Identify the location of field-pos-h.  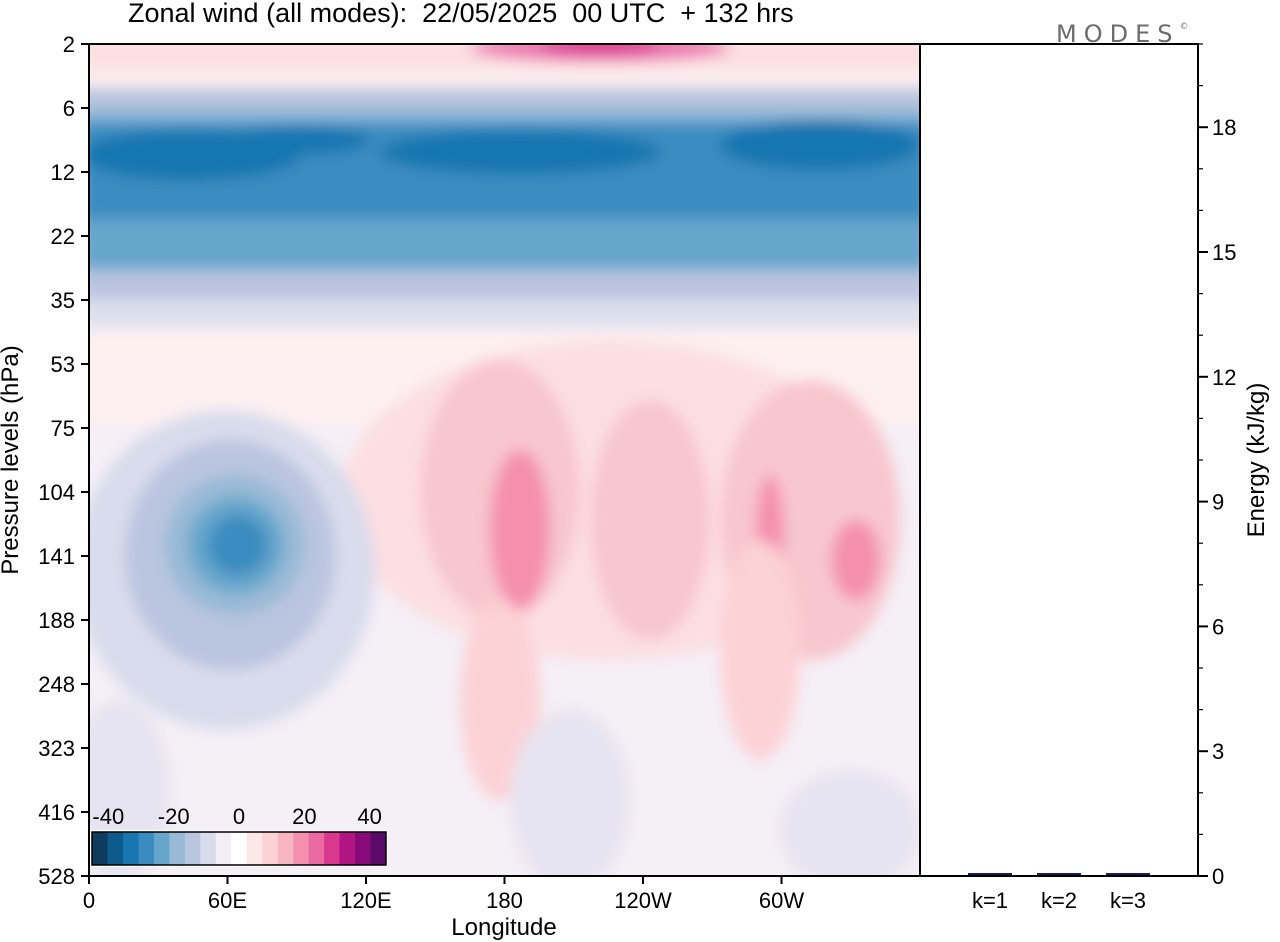
(760, 650).